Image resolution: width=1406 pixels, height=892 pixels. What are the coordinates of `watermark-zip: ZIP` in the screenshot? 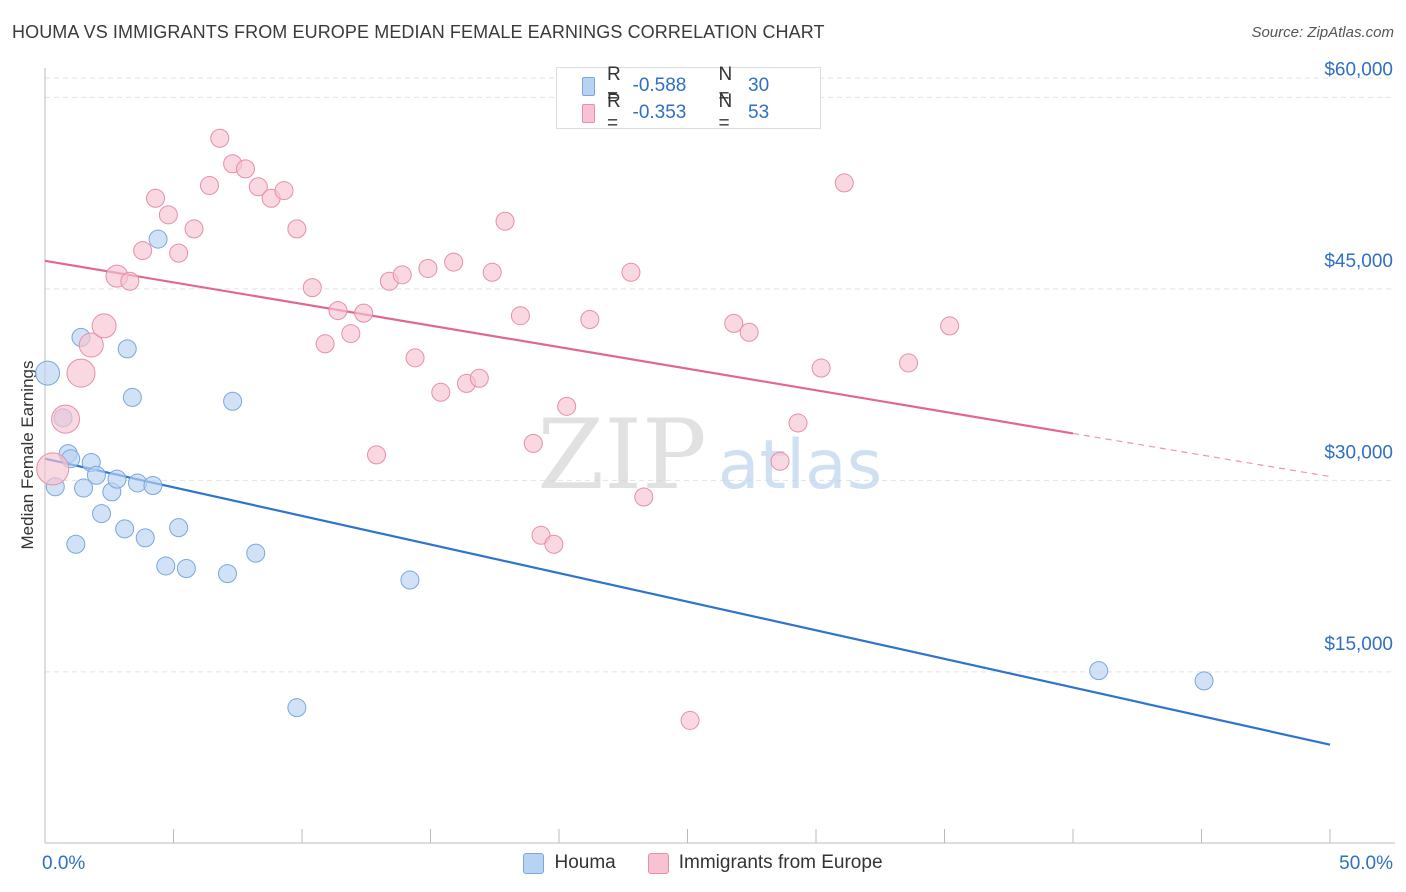 It's located at (621, 455).